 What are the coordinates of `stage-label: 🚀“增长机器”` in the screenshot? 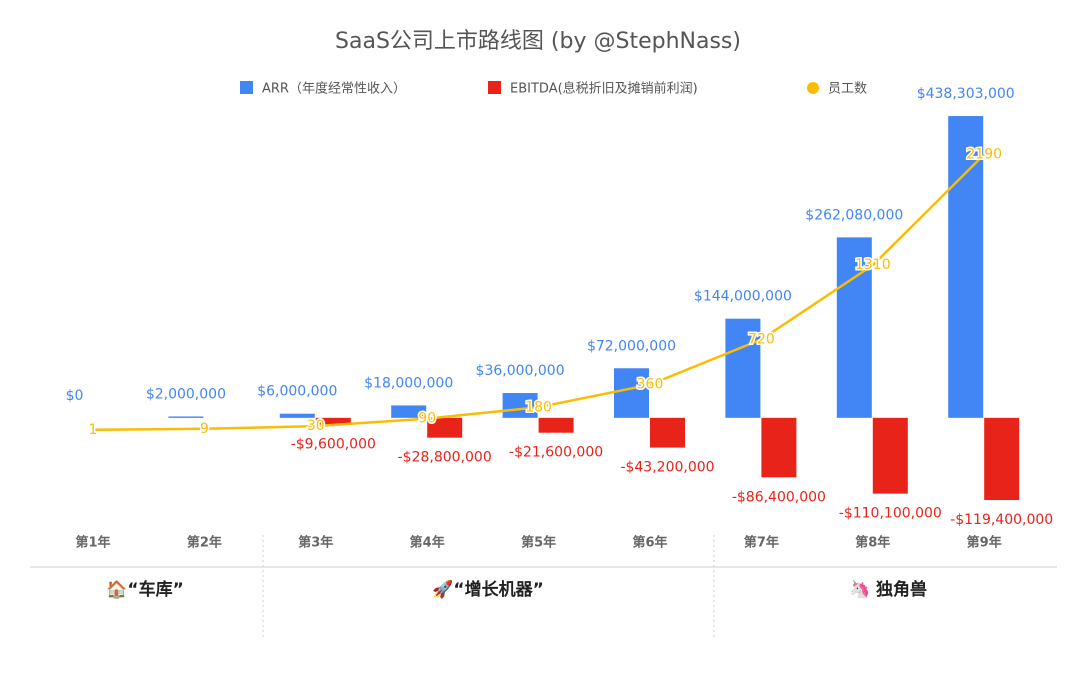 It's located at (488, 589).